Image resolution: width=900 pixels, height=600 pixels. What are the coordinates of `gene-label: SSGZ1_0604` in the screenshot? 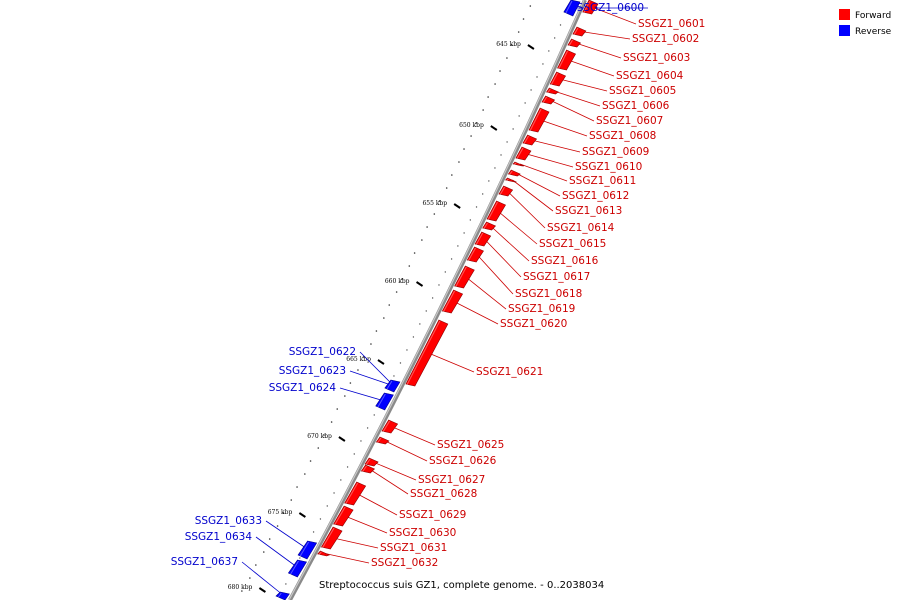 It's located at (650, 76).